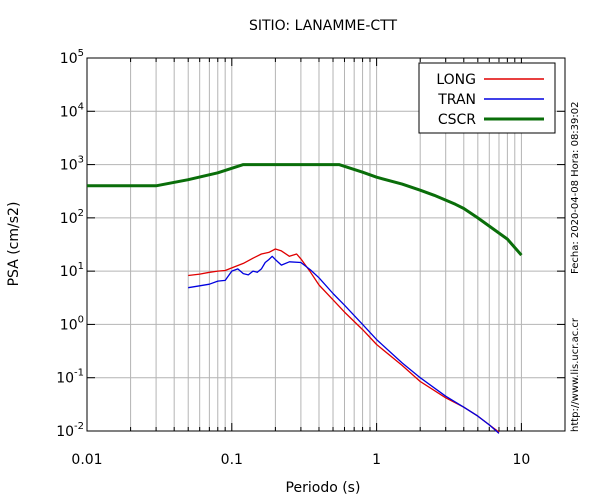 Image resolution: width=600 pixels, height=504 pixels. What do you see at coordinates (456, 100) in the screenshot?
I see `legend-label-tran: TRAN` at bounding box center [456, 100].